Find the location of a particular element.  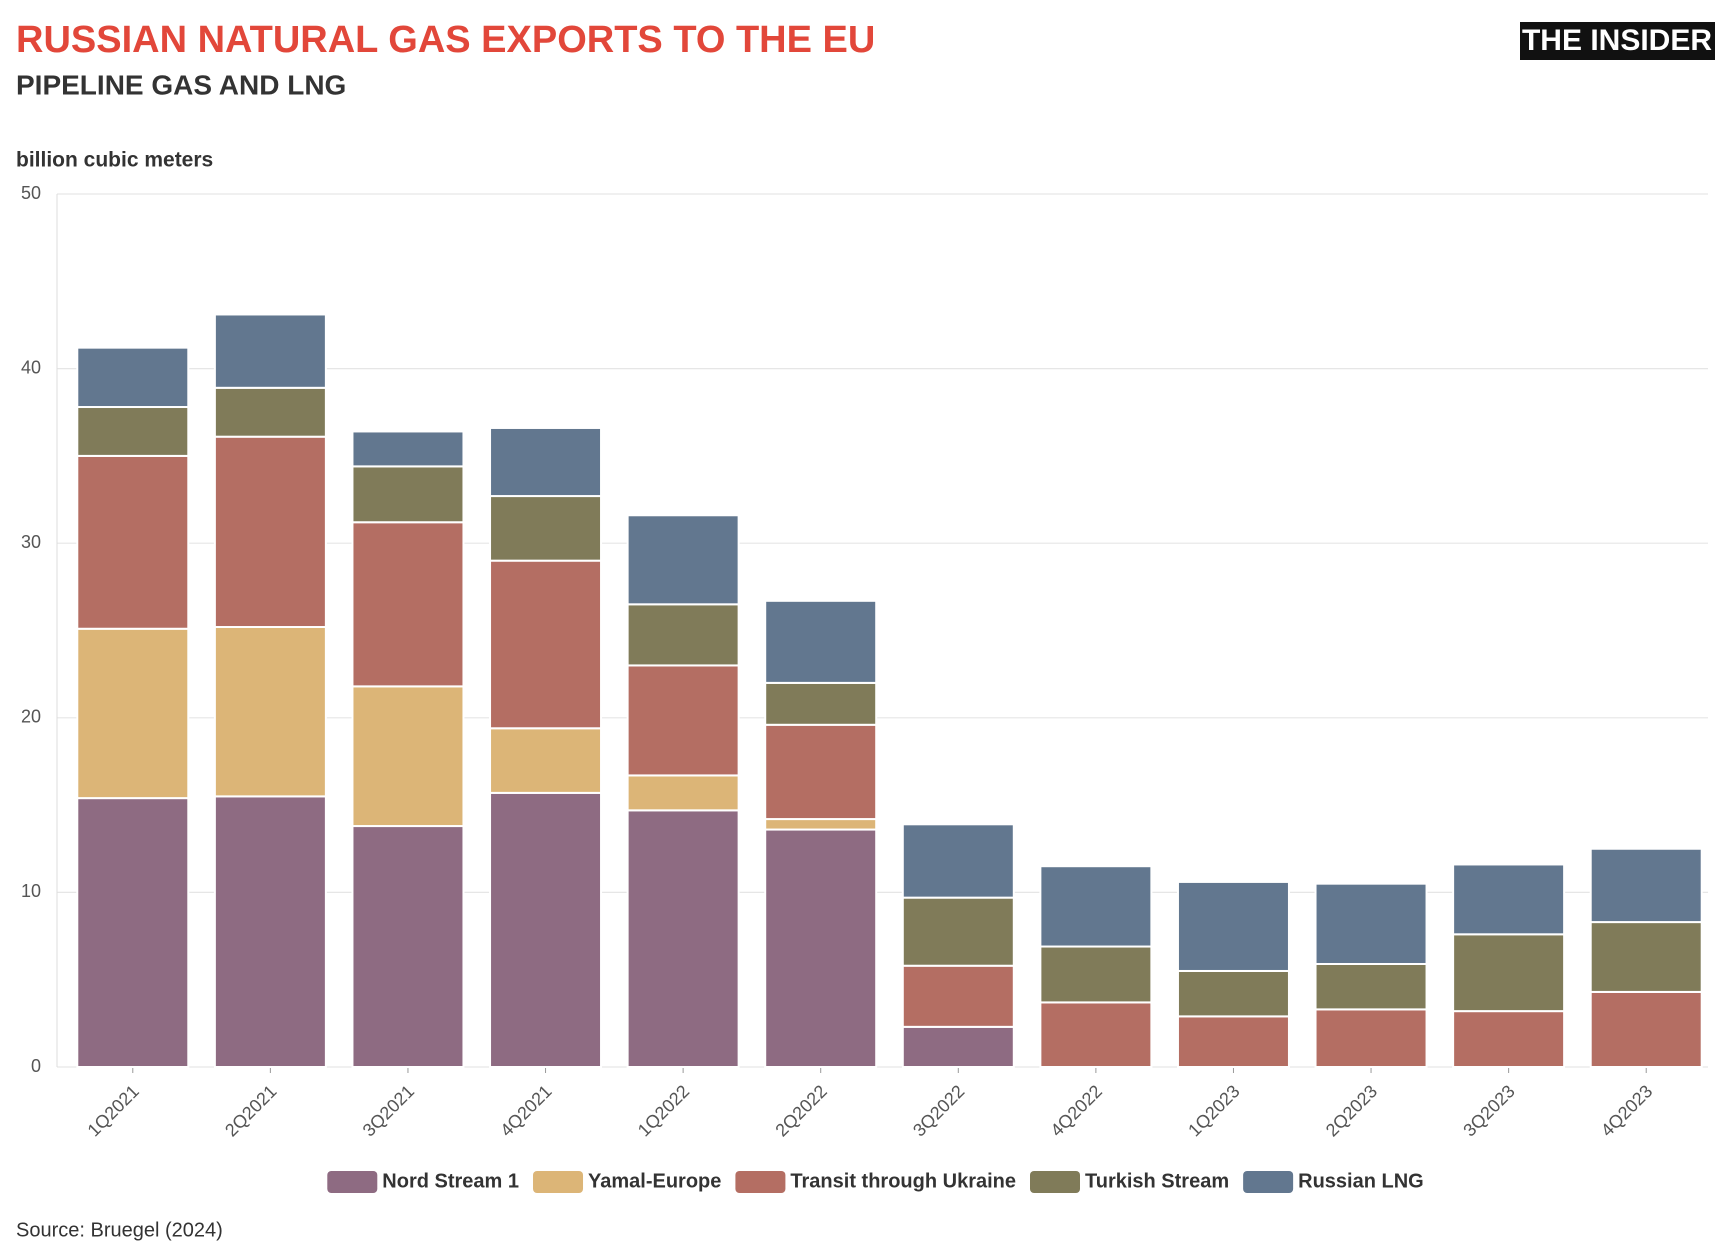

x-tick-label: 3Q2021 is located at coordinates (388, 1110).